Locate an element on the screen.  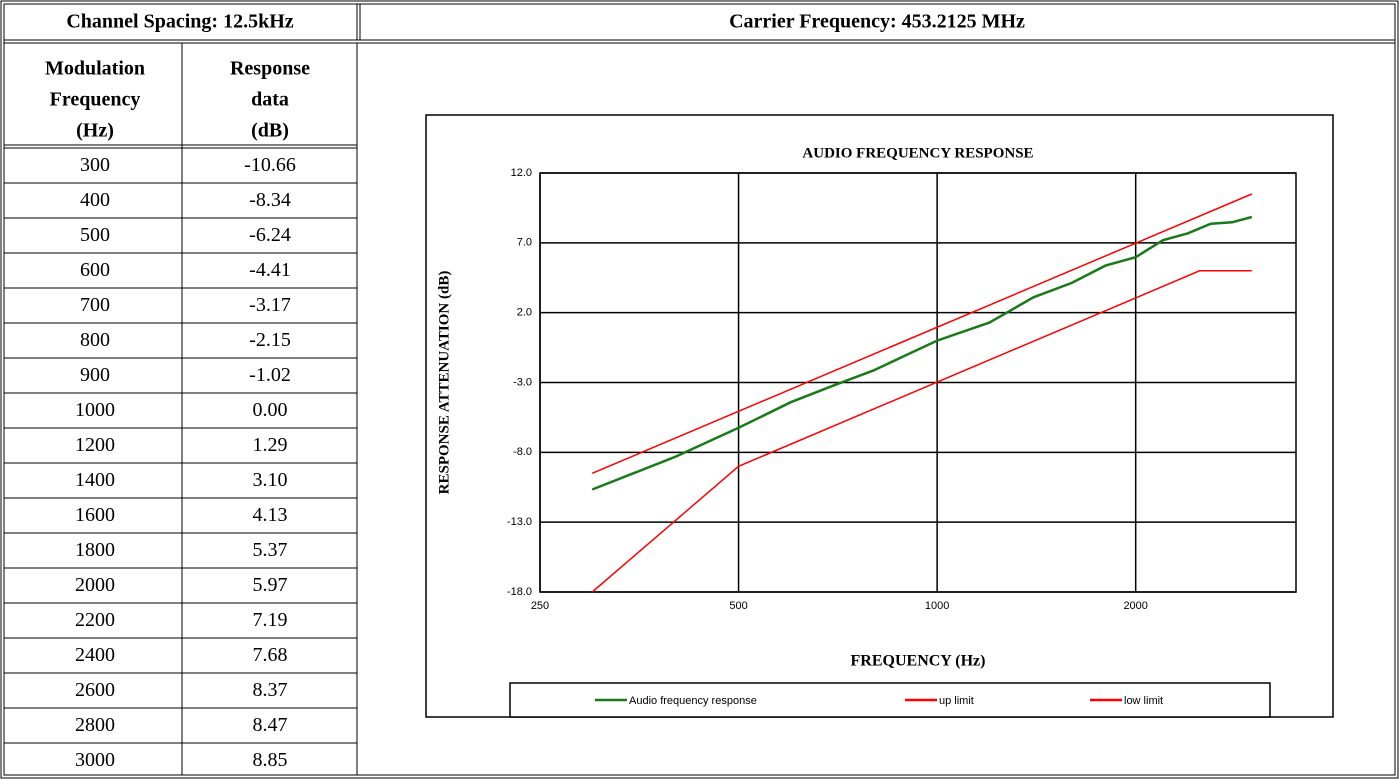
chart-title: AUDIO FREQUENCY RESPONSE is located at coordinates (917, 153).